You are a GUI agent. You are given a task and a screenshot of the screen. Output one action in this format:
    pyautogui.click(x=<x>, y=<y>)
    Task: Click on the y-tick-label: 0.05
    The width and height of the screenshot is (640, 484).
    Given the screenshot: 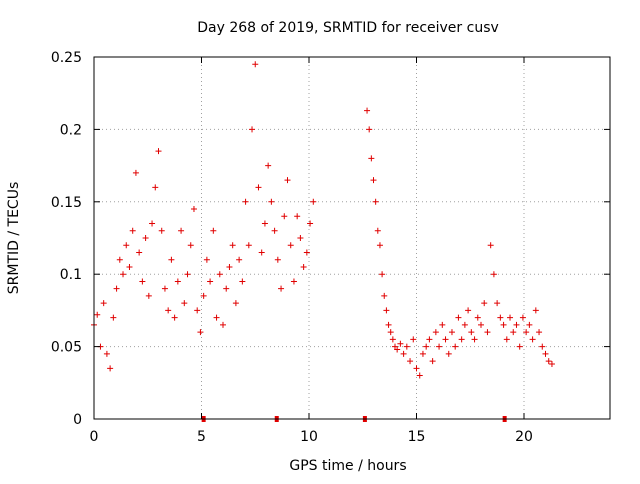 What is the action you would take?
    pyautogui.click(x=66, y=348)
    